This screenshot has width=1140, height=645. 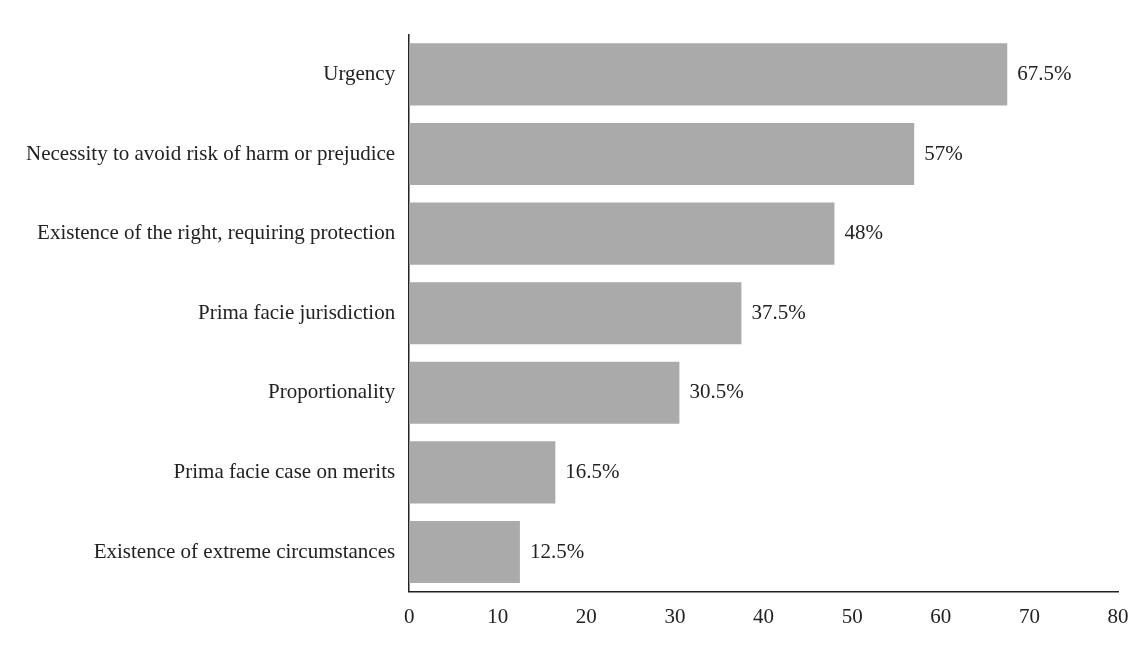 I want to click on y-tick-label: Existence of extreme circumstances, so click(x=244, y=550).